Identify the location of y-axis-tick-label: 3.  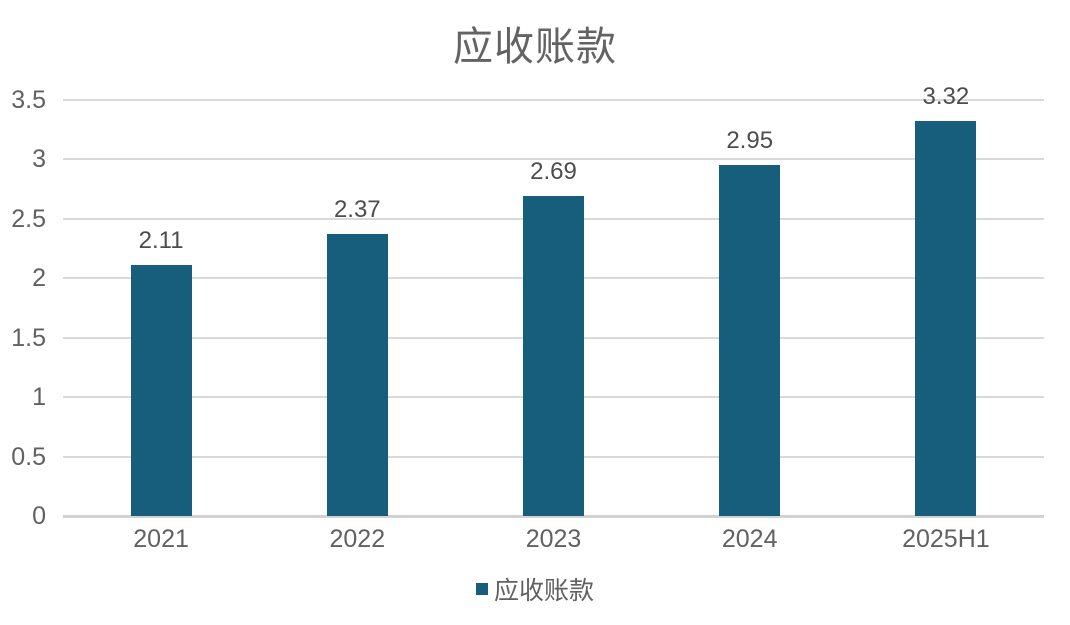
(39, 159).